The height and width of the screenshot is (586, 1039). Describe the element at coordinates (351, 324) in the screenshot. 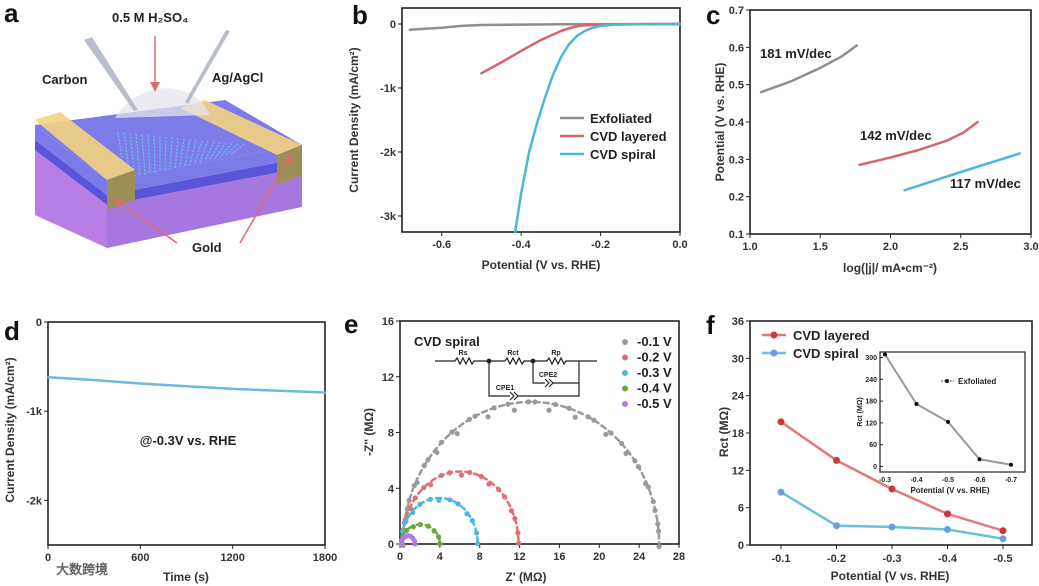

I see `panel-letter: e` at that location.